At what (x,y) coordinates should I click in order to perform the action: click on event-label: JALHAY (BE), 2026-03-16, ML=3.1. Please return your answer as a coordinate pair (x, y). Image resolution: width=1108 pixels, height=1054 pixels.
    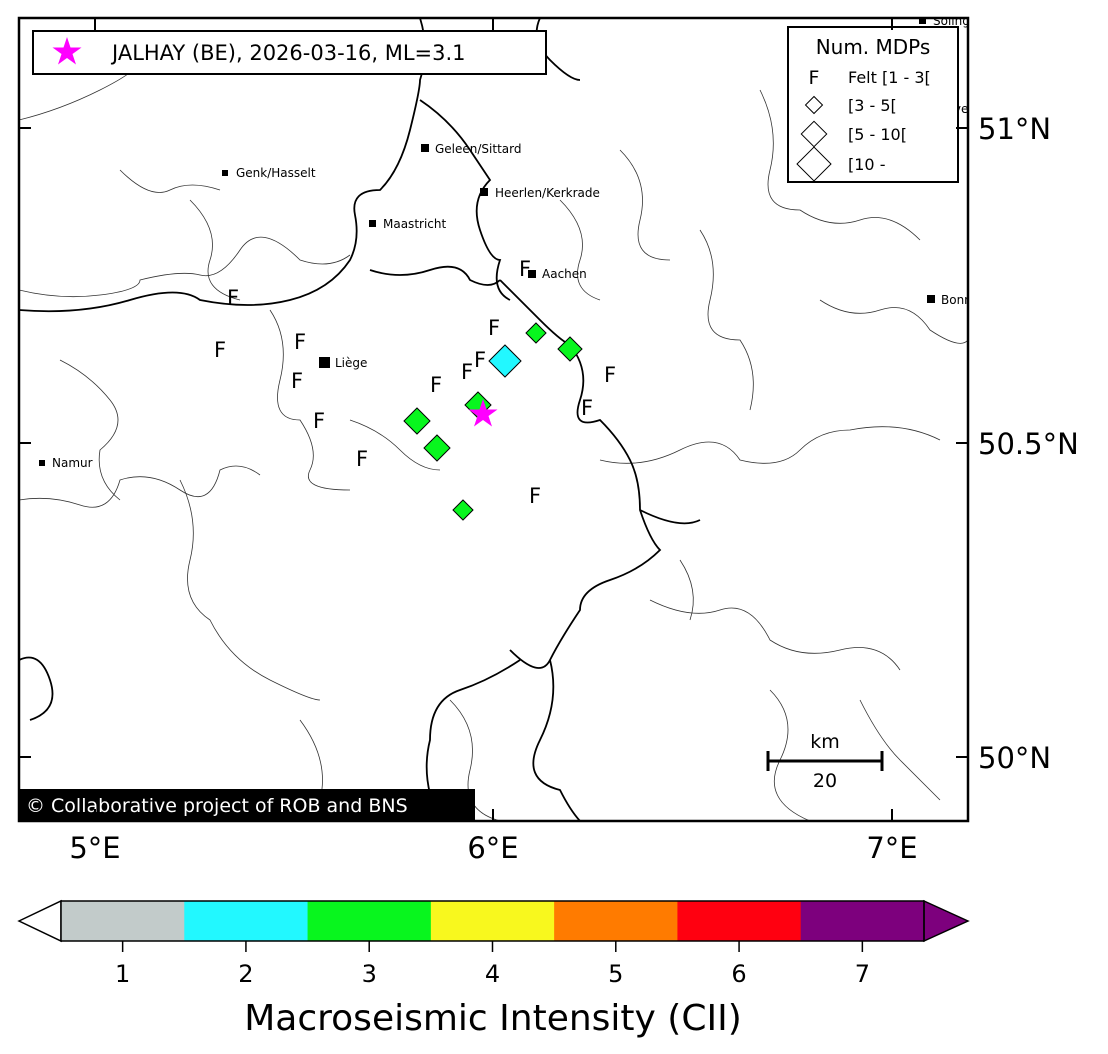
    Looking at the image, I should click on (288, 53).